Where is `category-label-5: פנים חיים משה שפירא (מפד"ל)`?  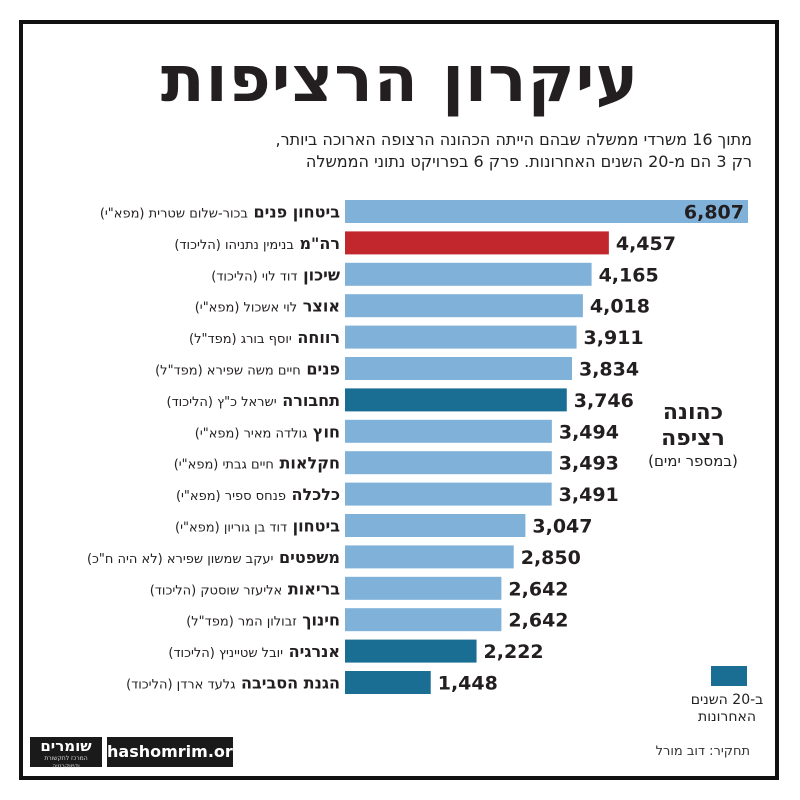
category-label-5: פנים חיים משה שפירא (מפד"ל) is located at coordinates (247, 369).